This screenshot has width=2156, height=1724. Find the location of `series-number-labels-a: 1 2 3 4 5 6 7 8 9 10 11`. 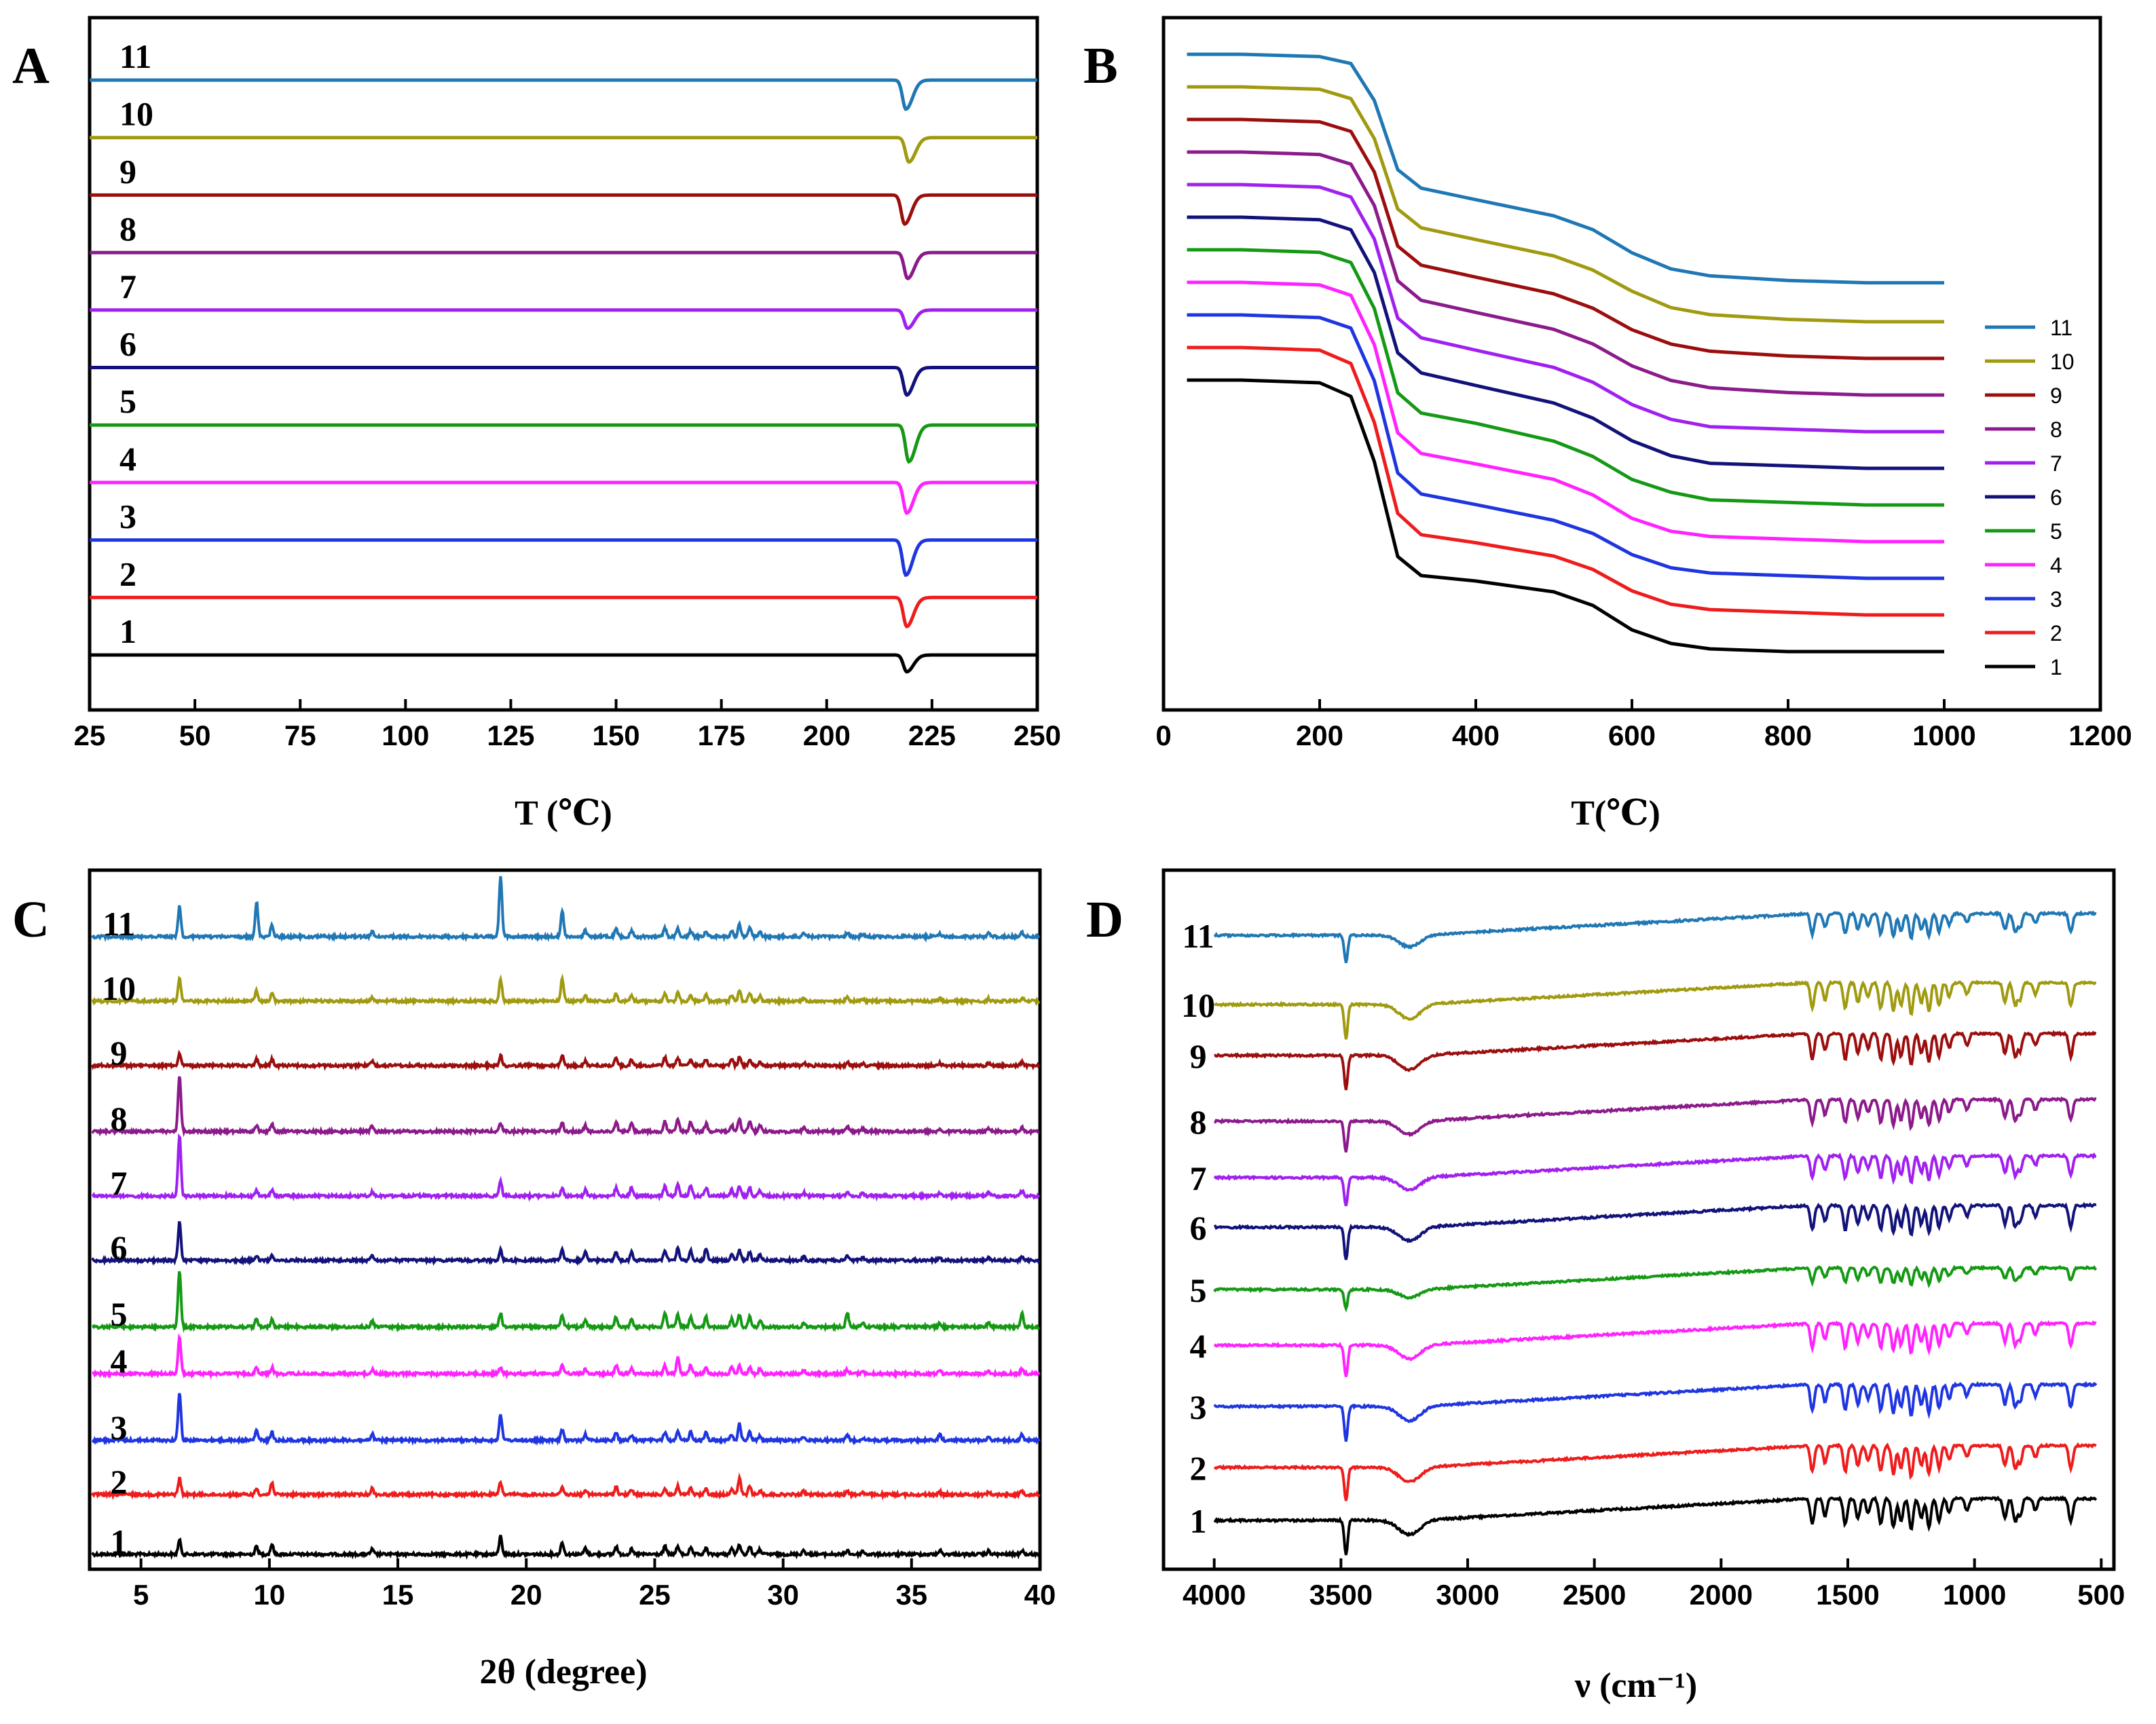

series-number-labels-a: 1 2 3 4 5 6 7 8 9 10 11 is located at coordinates (136, 343).